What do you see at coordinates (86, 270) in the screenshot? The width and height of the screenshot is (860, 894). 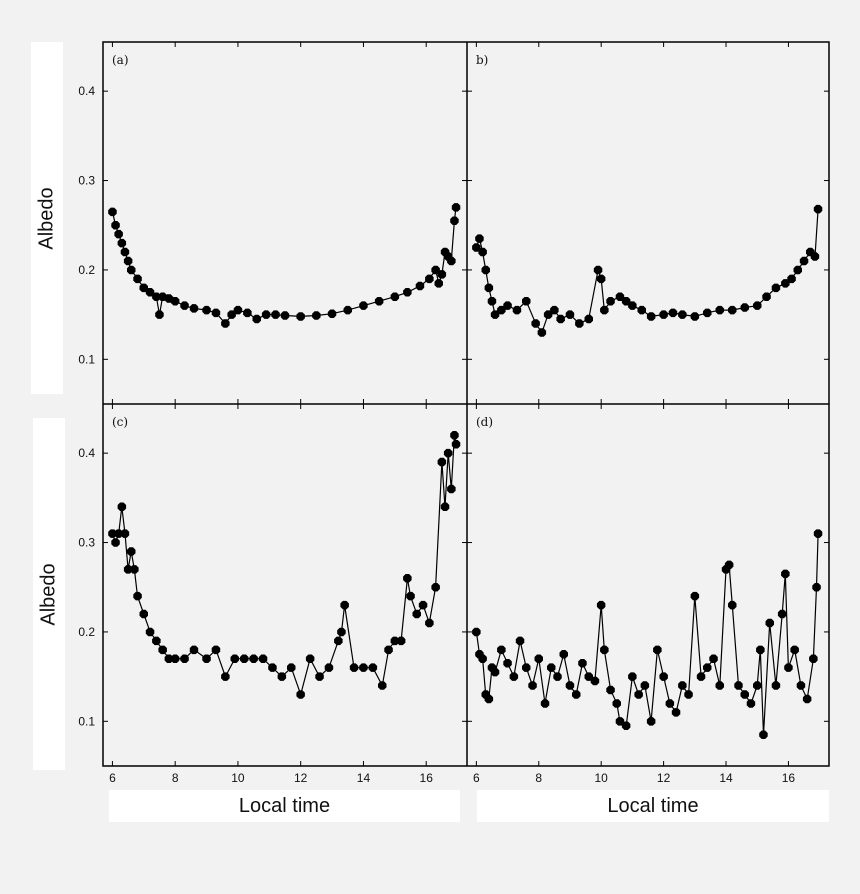 I see `y-tick-label: 0.2` at bounding box center [86, 270].